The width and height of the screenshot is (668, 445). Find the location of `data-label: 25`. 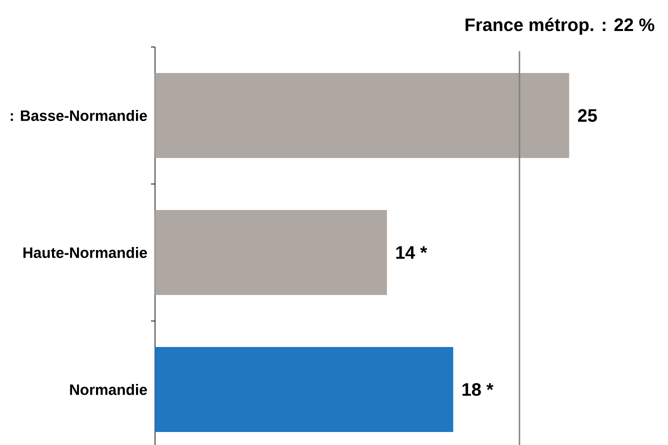

data-label: 25 is located at coordinates (587, 115).